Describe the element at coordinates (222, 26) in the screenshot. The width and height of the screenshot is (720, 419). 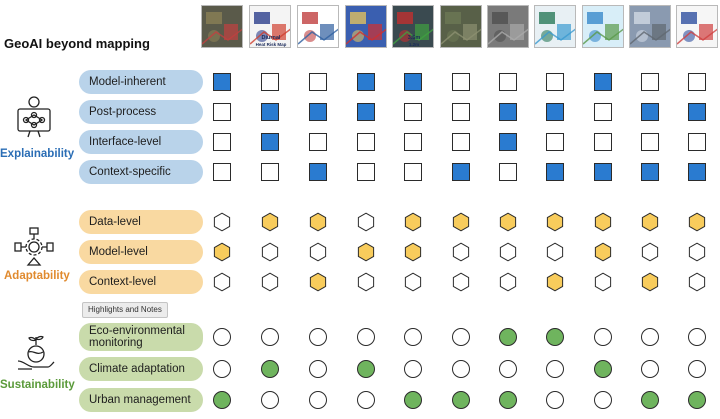
I see `cropland-map-thumbnail` at that location.